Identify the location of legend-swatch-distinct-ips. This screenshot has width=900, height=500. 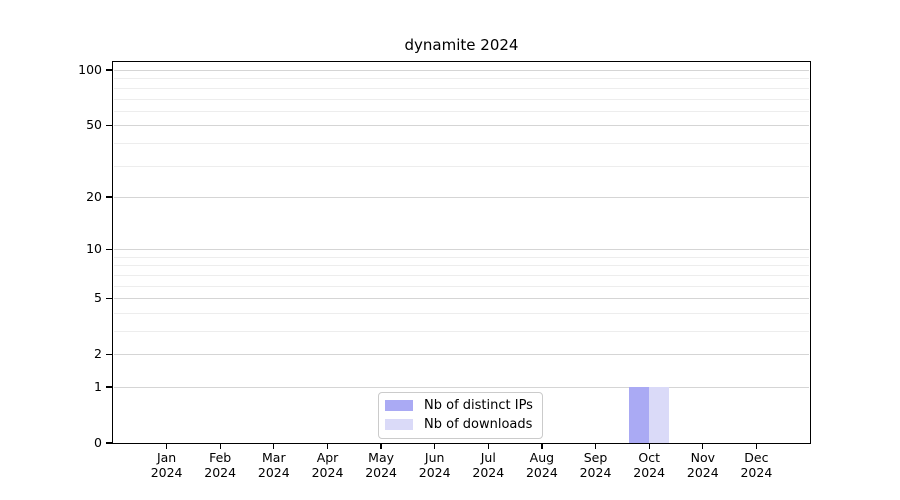
(399, 405).